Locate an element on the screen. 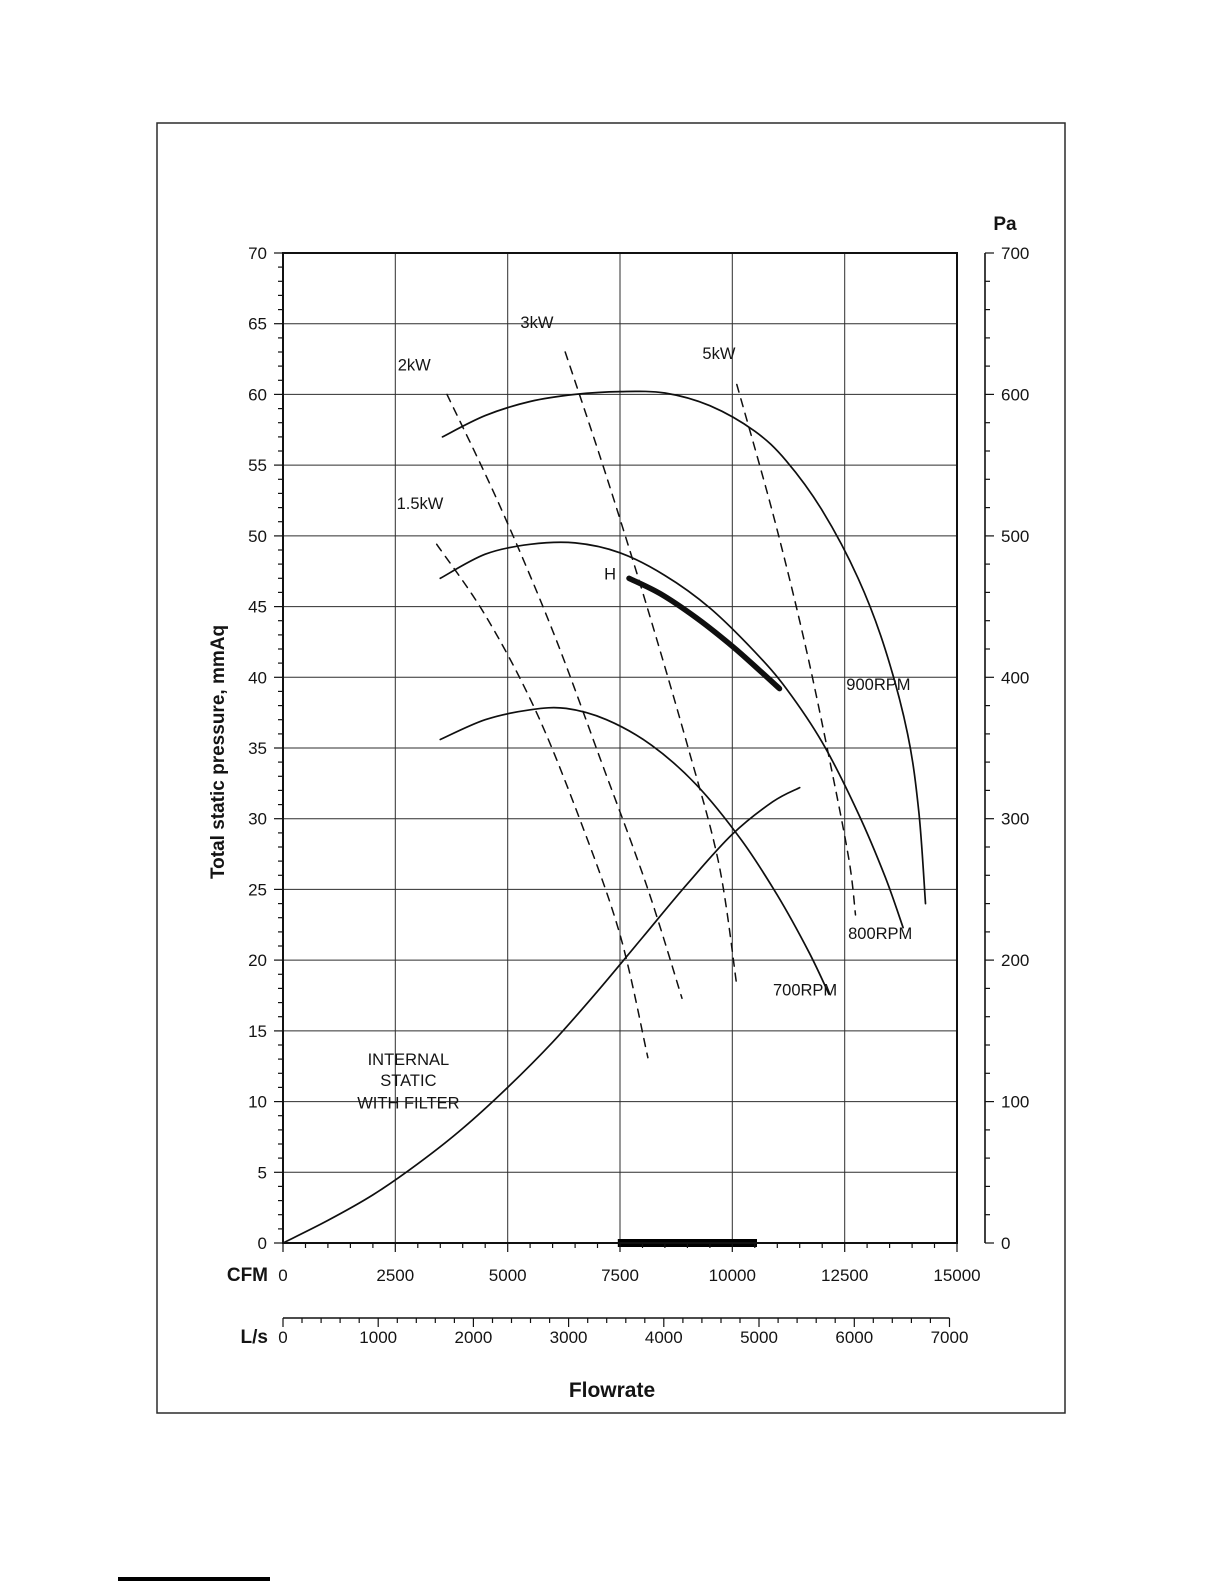  y-tick-label-mmaq: 50 is located at coordinates (257, 536).